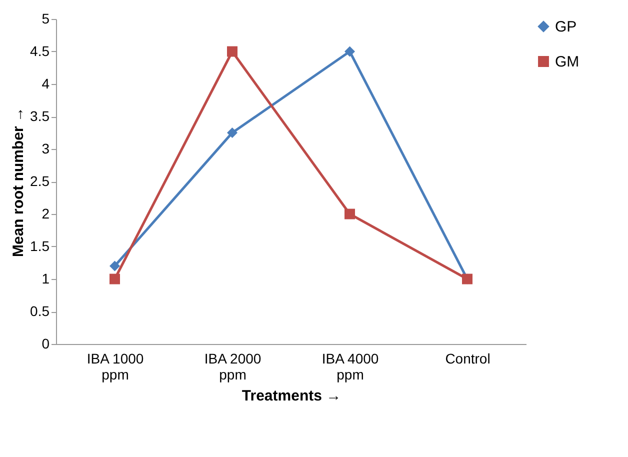 The width and height of the screenshot is (628, 457). Describe the element at coordinates (40, 51) in the screenshot. I see `y-tick-label: 4.5` at that location.